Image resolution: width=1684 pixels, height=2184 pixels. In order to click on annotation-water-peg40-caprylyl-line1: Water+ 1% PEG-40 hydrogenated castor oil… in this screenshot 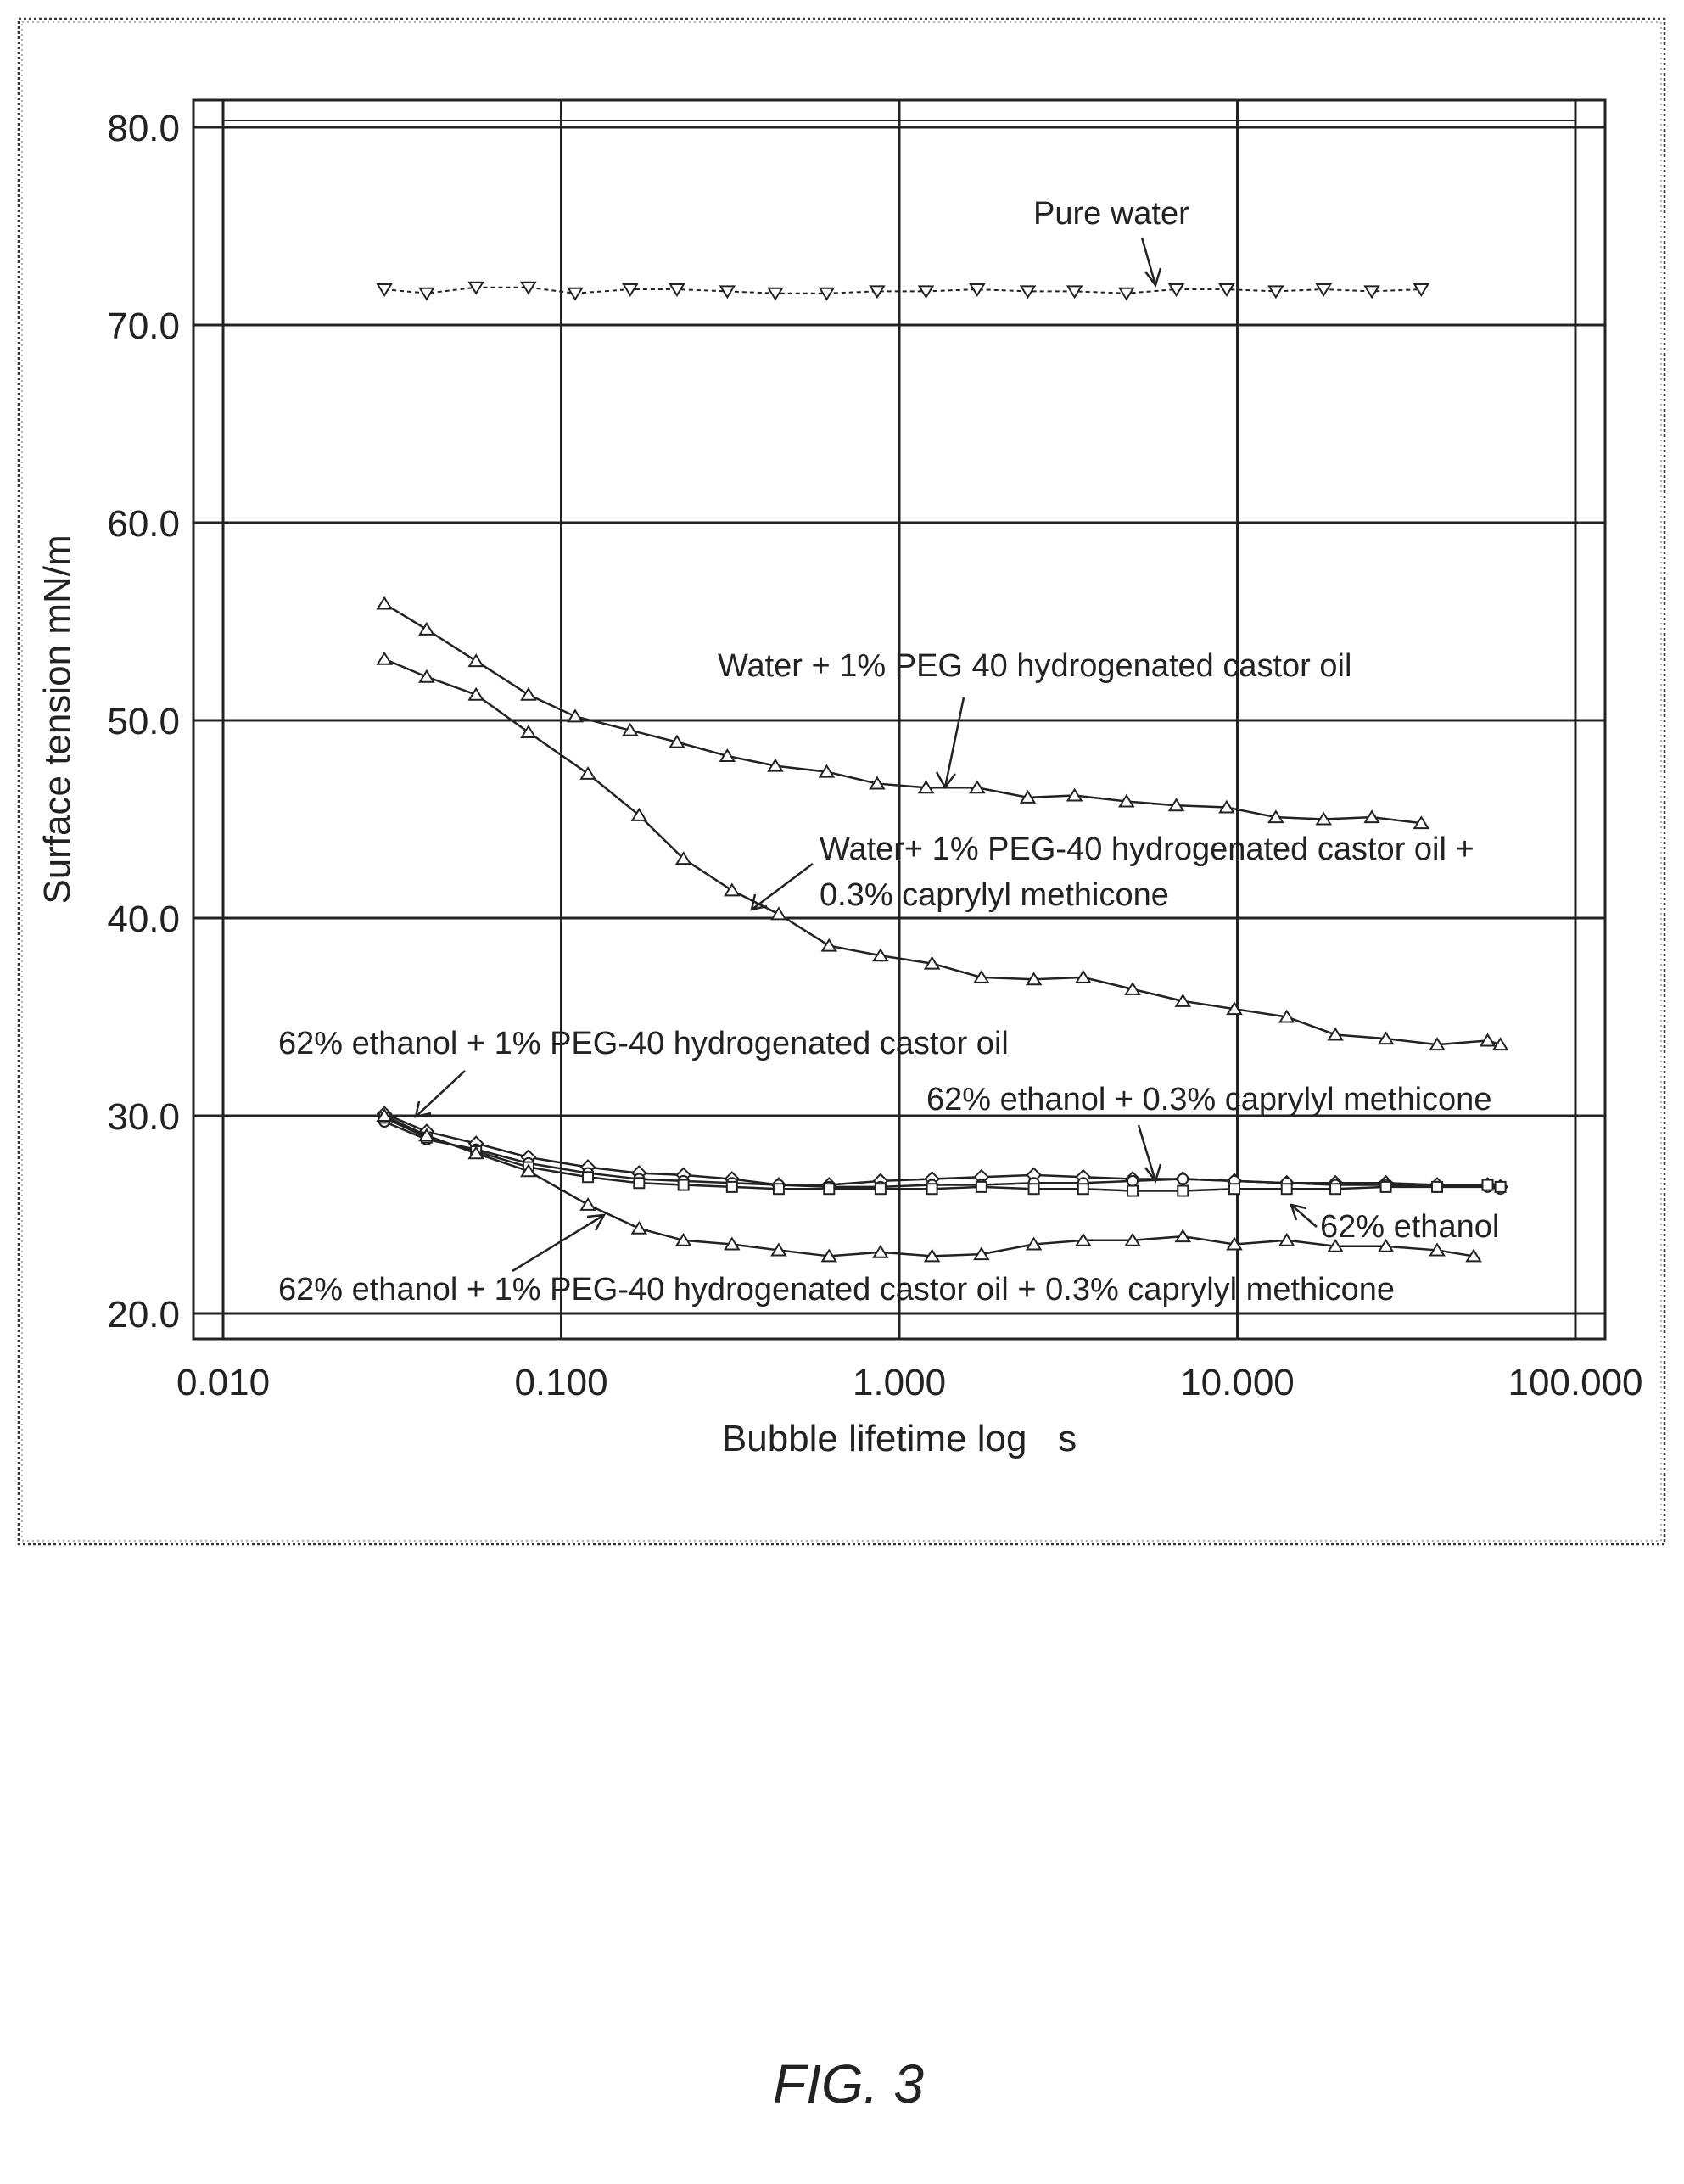, I will do `click(1147, 849)`.